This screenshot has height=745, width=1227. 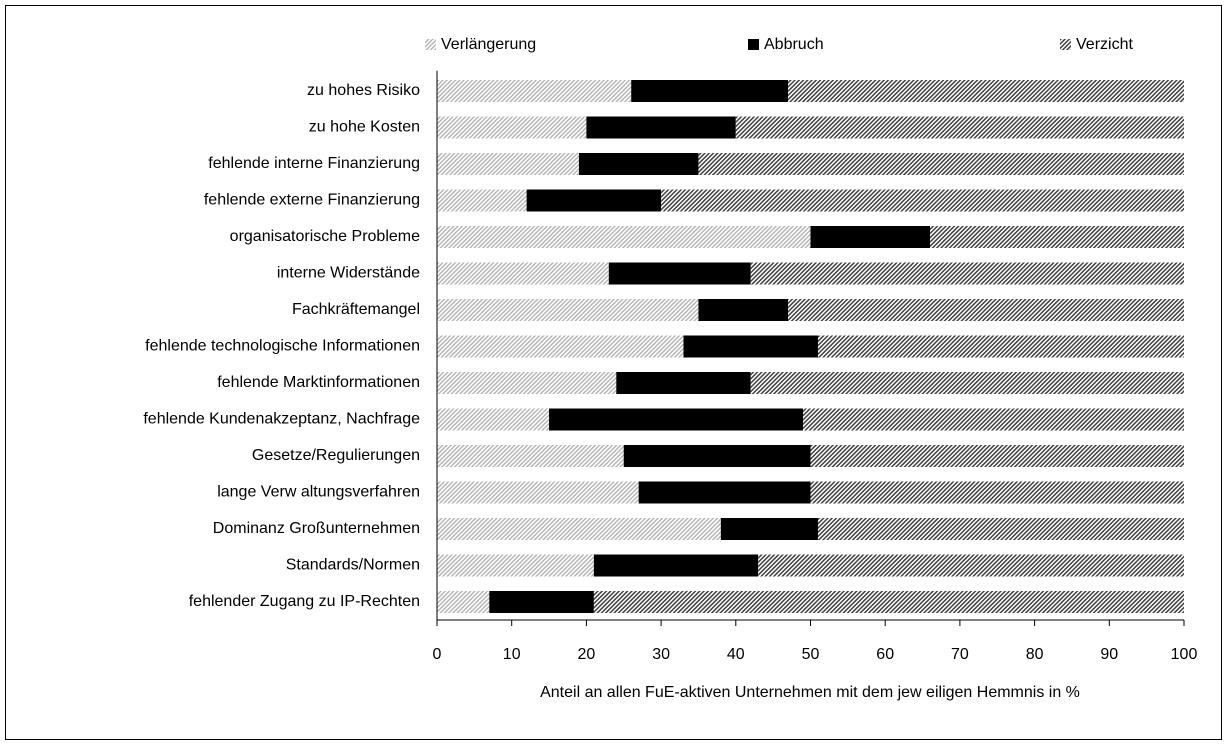 What do you see at coordinates (437, 654) in the screenshot?
I see `x-tick-label: 0` at bounding box center [437, 654].